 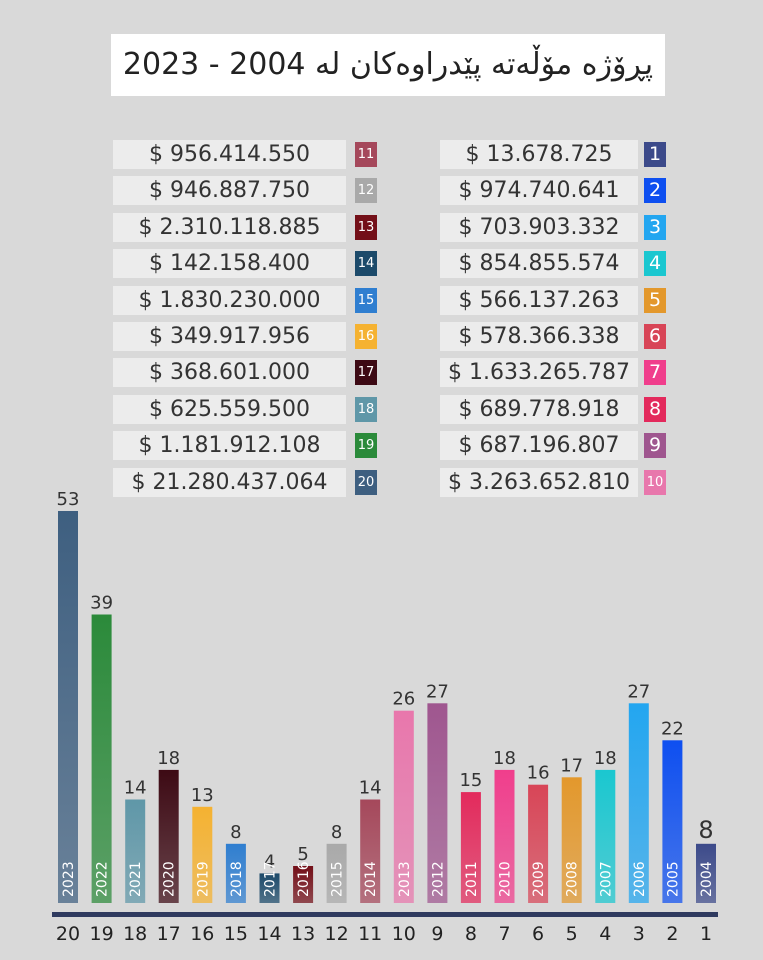 What do you see at coordinates (539, 191) in the screenshot?
I see `legend-value: $ 974.740.641` at bounding box center [539, 191].